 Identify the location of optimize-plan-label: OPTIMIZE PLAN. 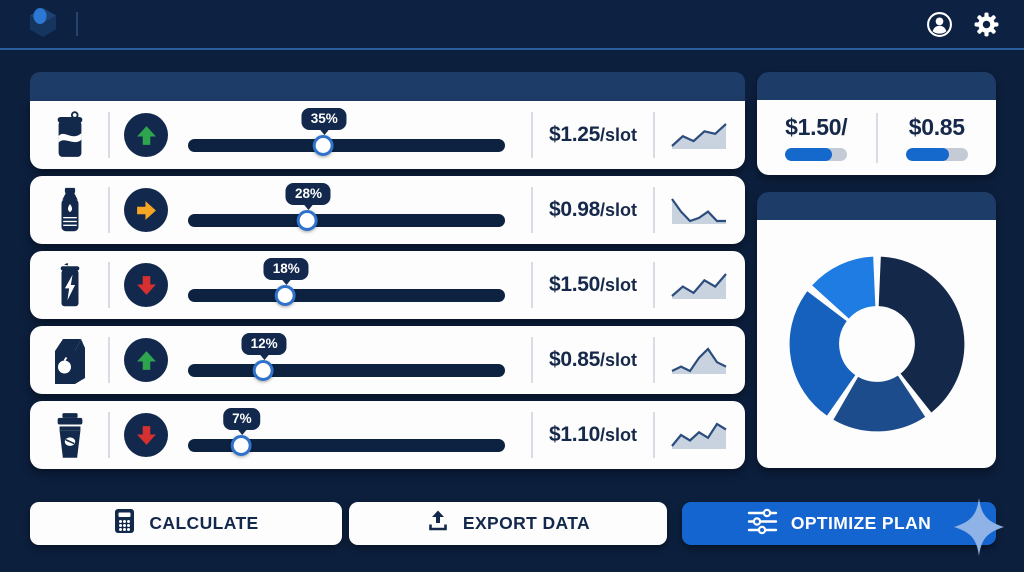
(861, 523).